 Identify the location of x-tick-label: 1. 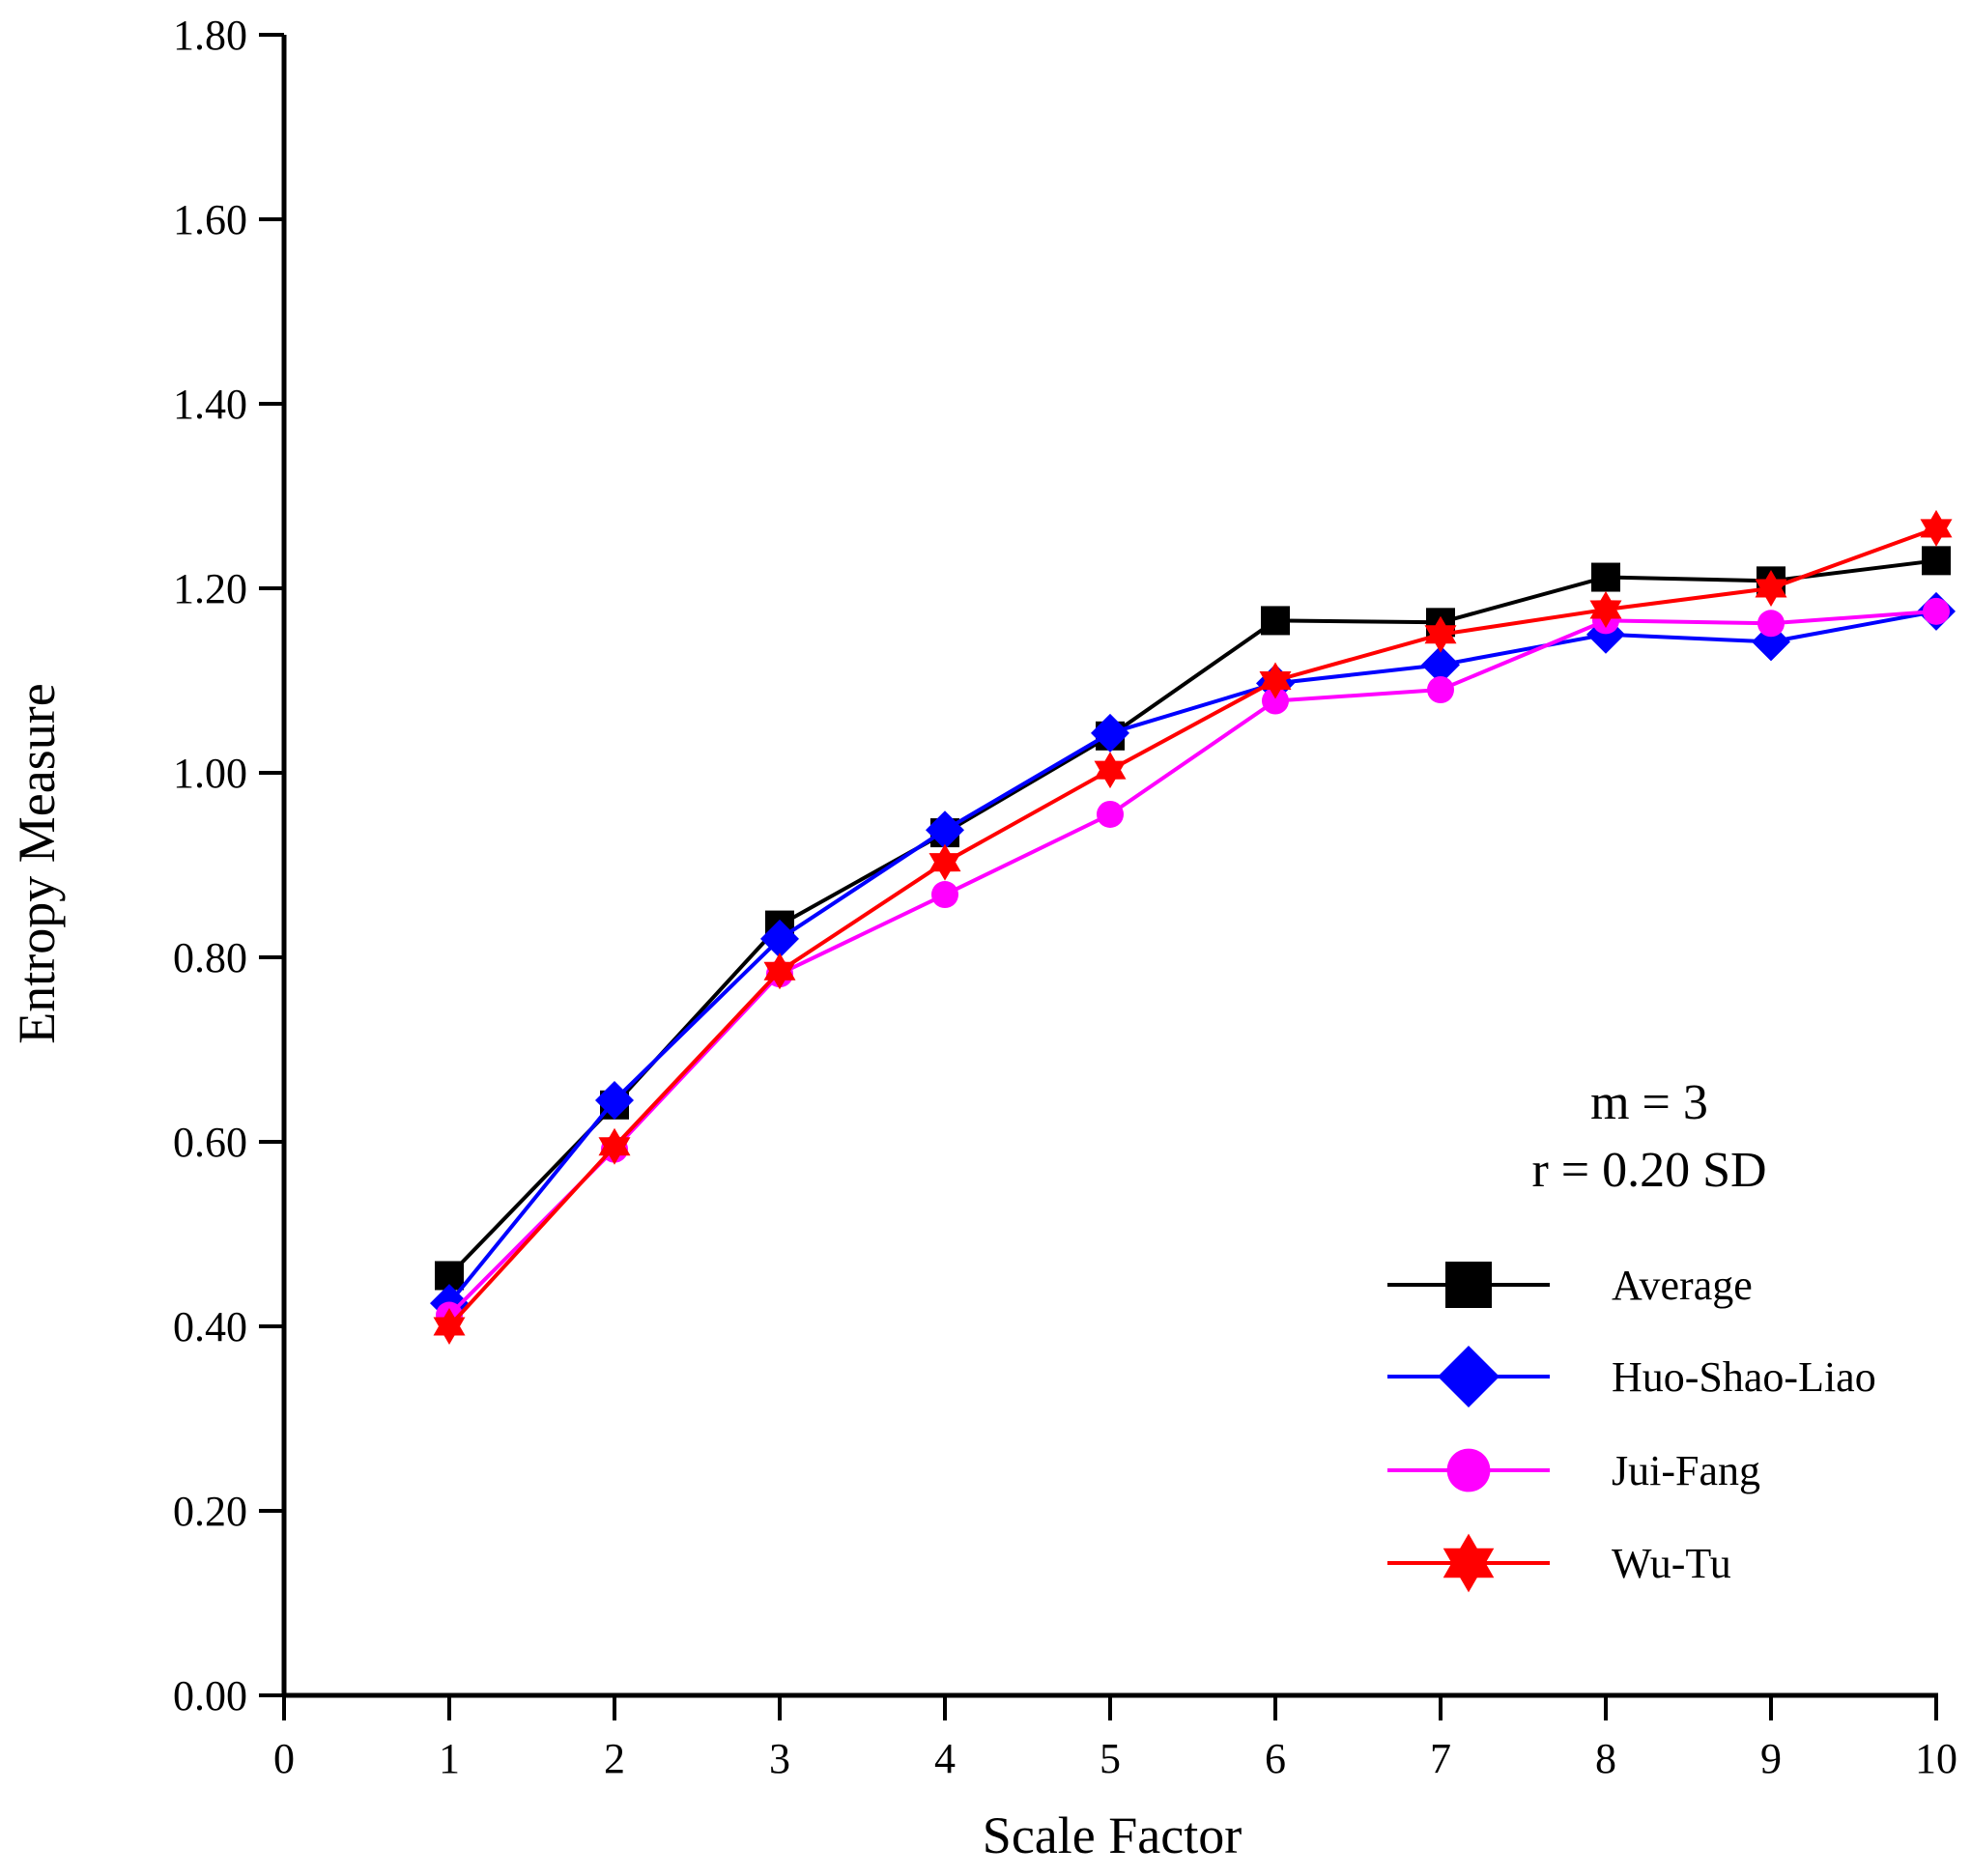
(449, 1759).